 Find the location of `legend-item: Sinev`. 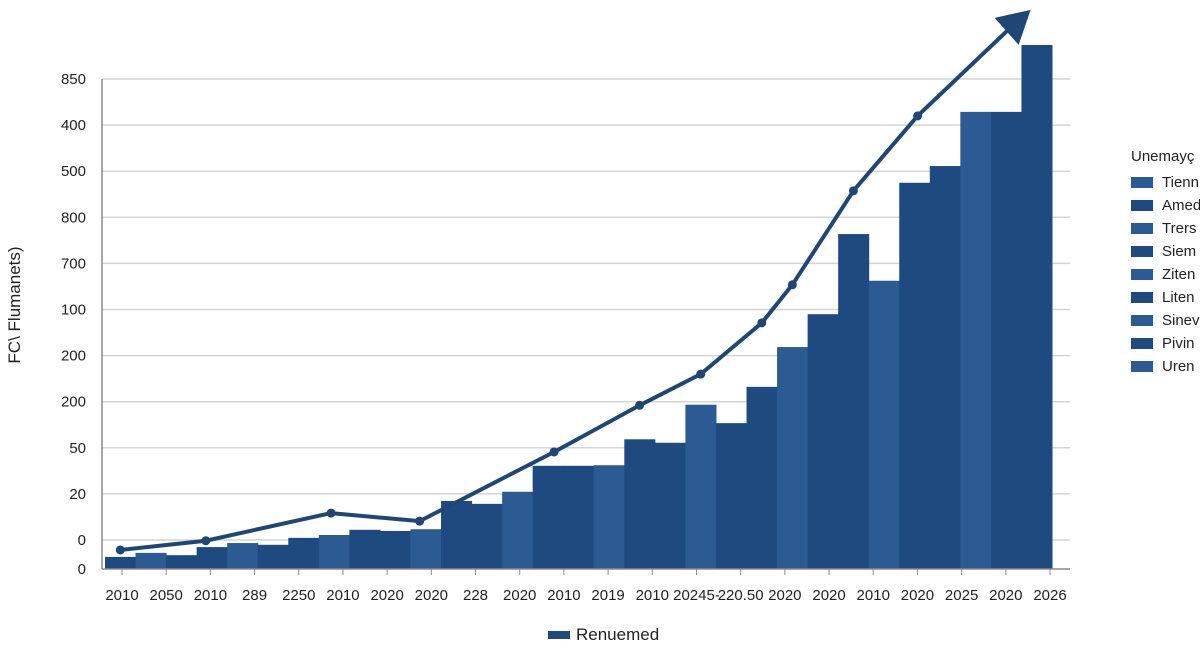

legend-item: Sinev is located at coordinates (1165, 320).